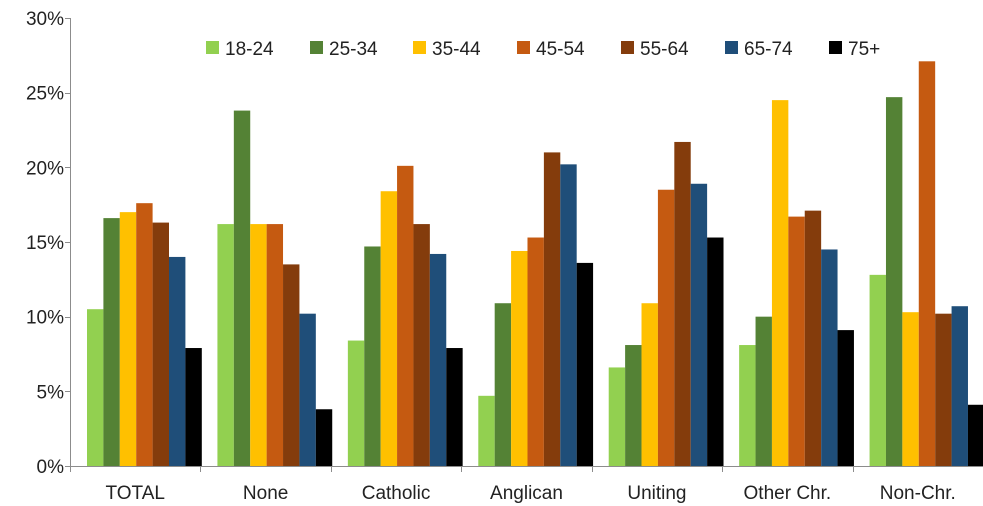  What do you see at coordinates (864, 49) in the screenshot?
I see `legend-label: 75+` at bounding box center [864, 49].